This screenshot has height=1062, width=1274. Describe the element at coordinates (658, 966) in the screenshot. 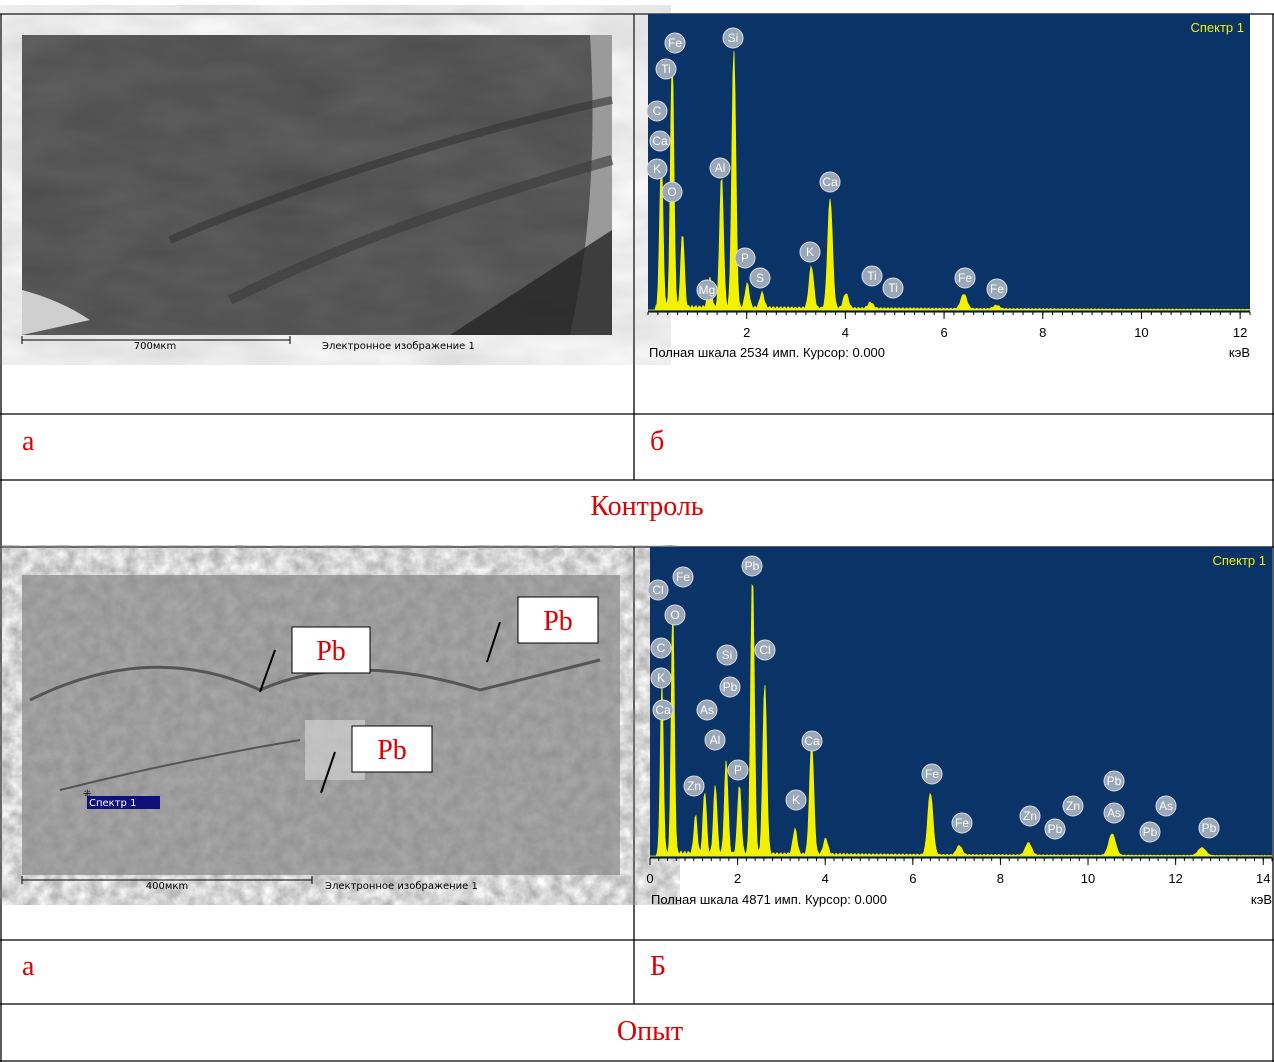

I see `panel-label: Б` at that location.